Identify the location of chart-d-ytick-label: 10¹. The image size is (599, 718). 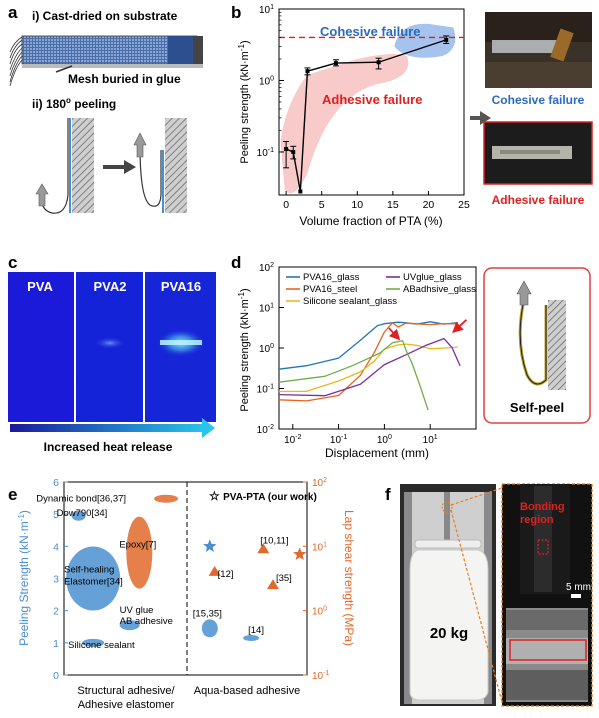
(266, 309).